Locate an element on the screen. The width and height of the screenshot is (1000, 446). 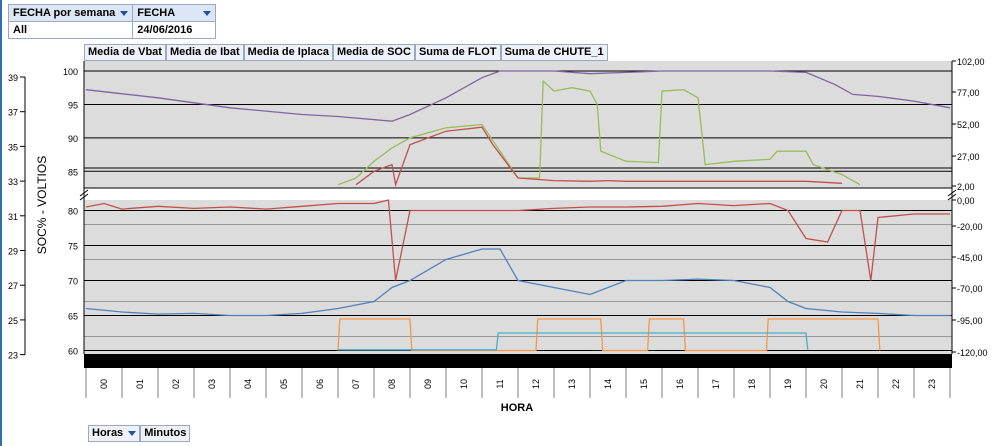
outer-y-tick-label: 23 is located at coordinates (13, 356).